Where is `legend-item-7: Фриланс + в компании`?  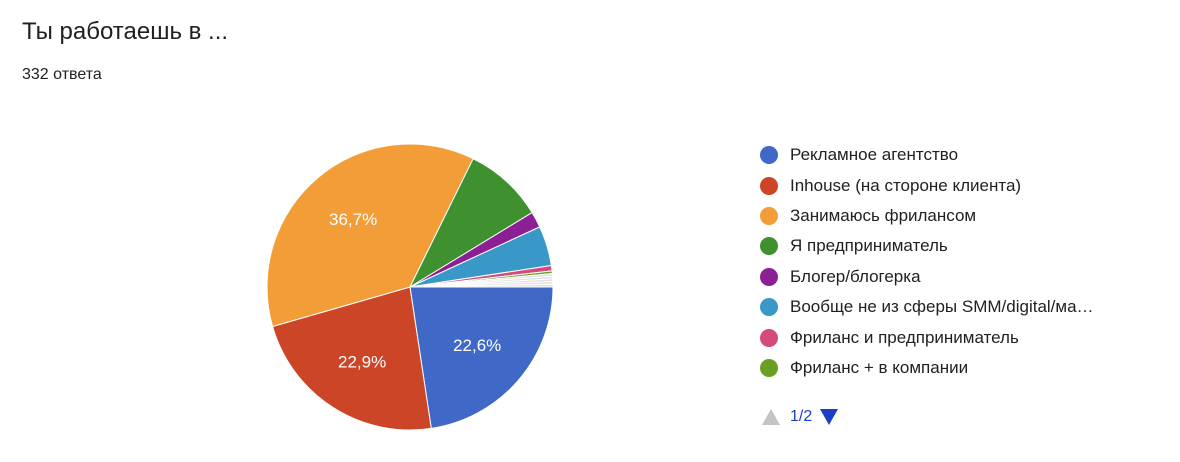 legend-item-7: Фриланс + в компании is located at coordinates (927, 368).